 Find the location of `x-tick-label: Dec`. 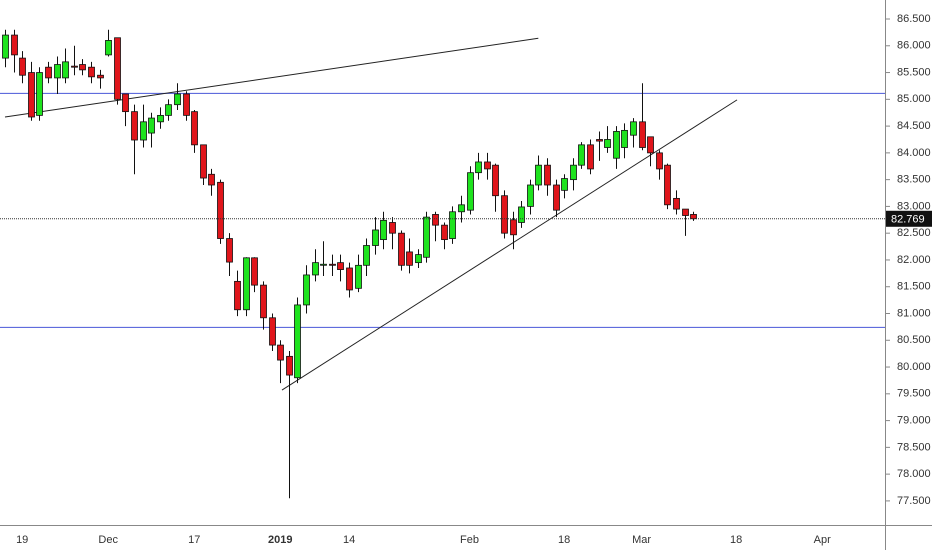

x-tick-label: Dec is located at coordinates (108, 540).